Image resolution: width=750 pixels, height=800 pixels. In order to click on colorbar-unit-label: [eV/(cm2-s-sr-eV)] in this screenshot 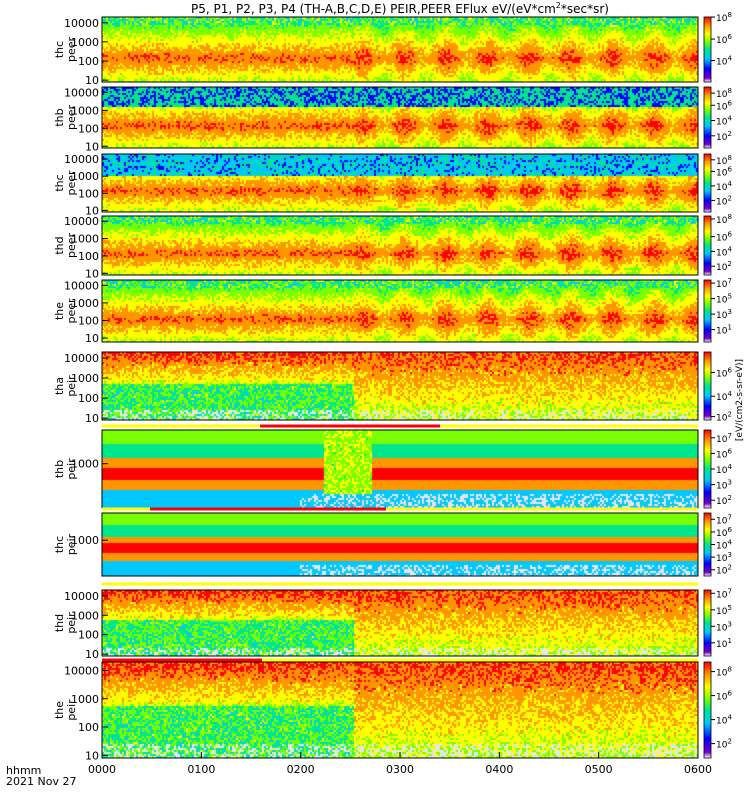, I will do `click(740, 400)`.